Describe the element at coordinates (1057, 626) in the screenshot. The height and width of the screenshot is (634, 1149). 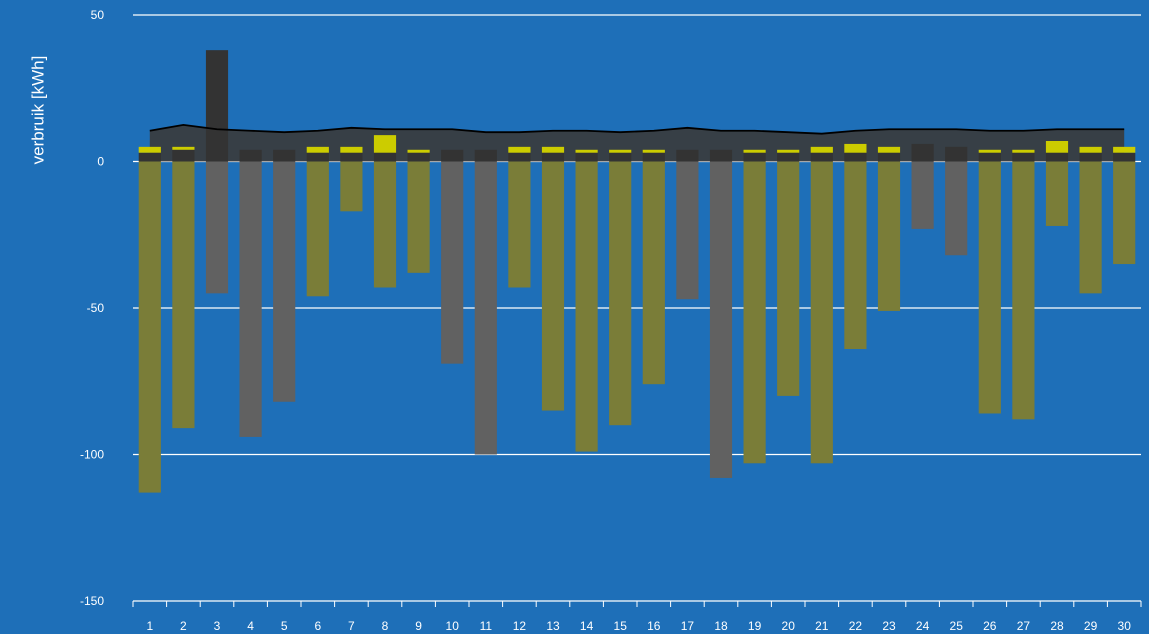
I see `x-tick-label: 28` at that location.